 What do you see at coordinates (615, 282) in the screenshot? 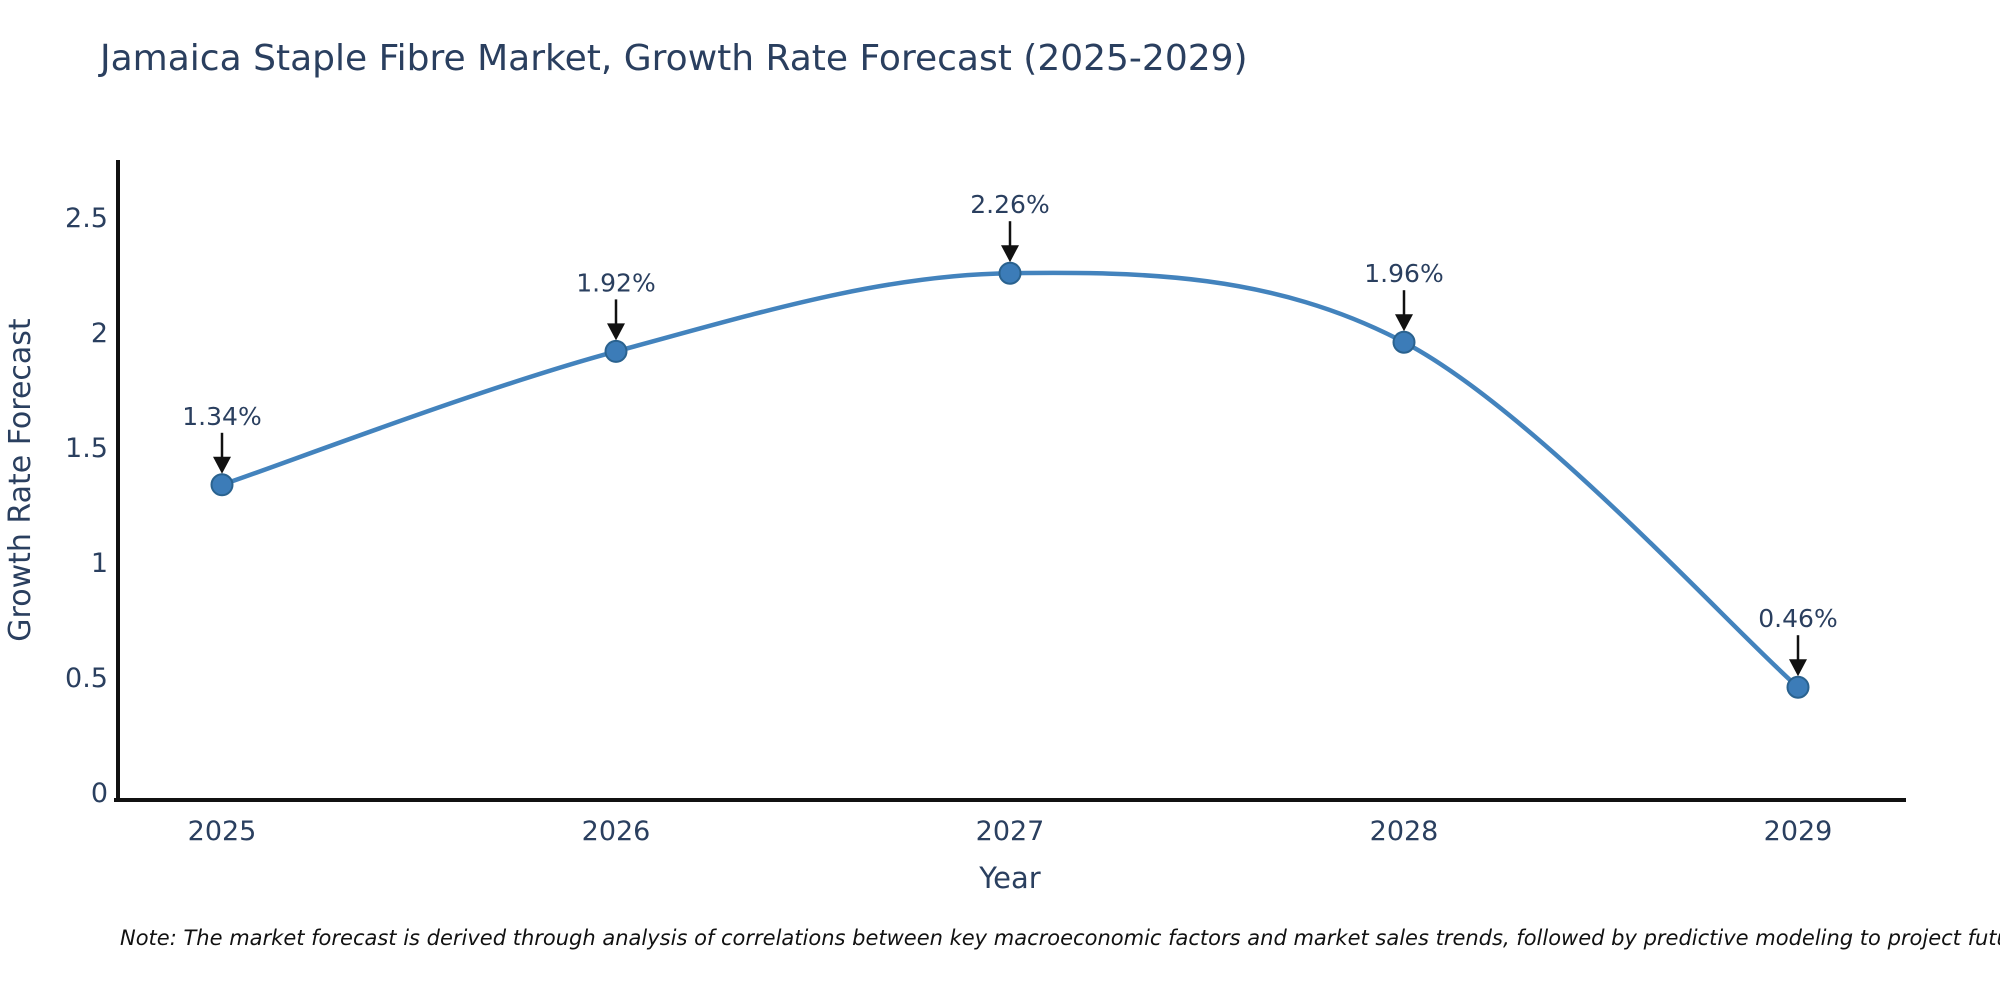
I see `annotation-label-2026: 1.92%` at bounding box center [615, 282].